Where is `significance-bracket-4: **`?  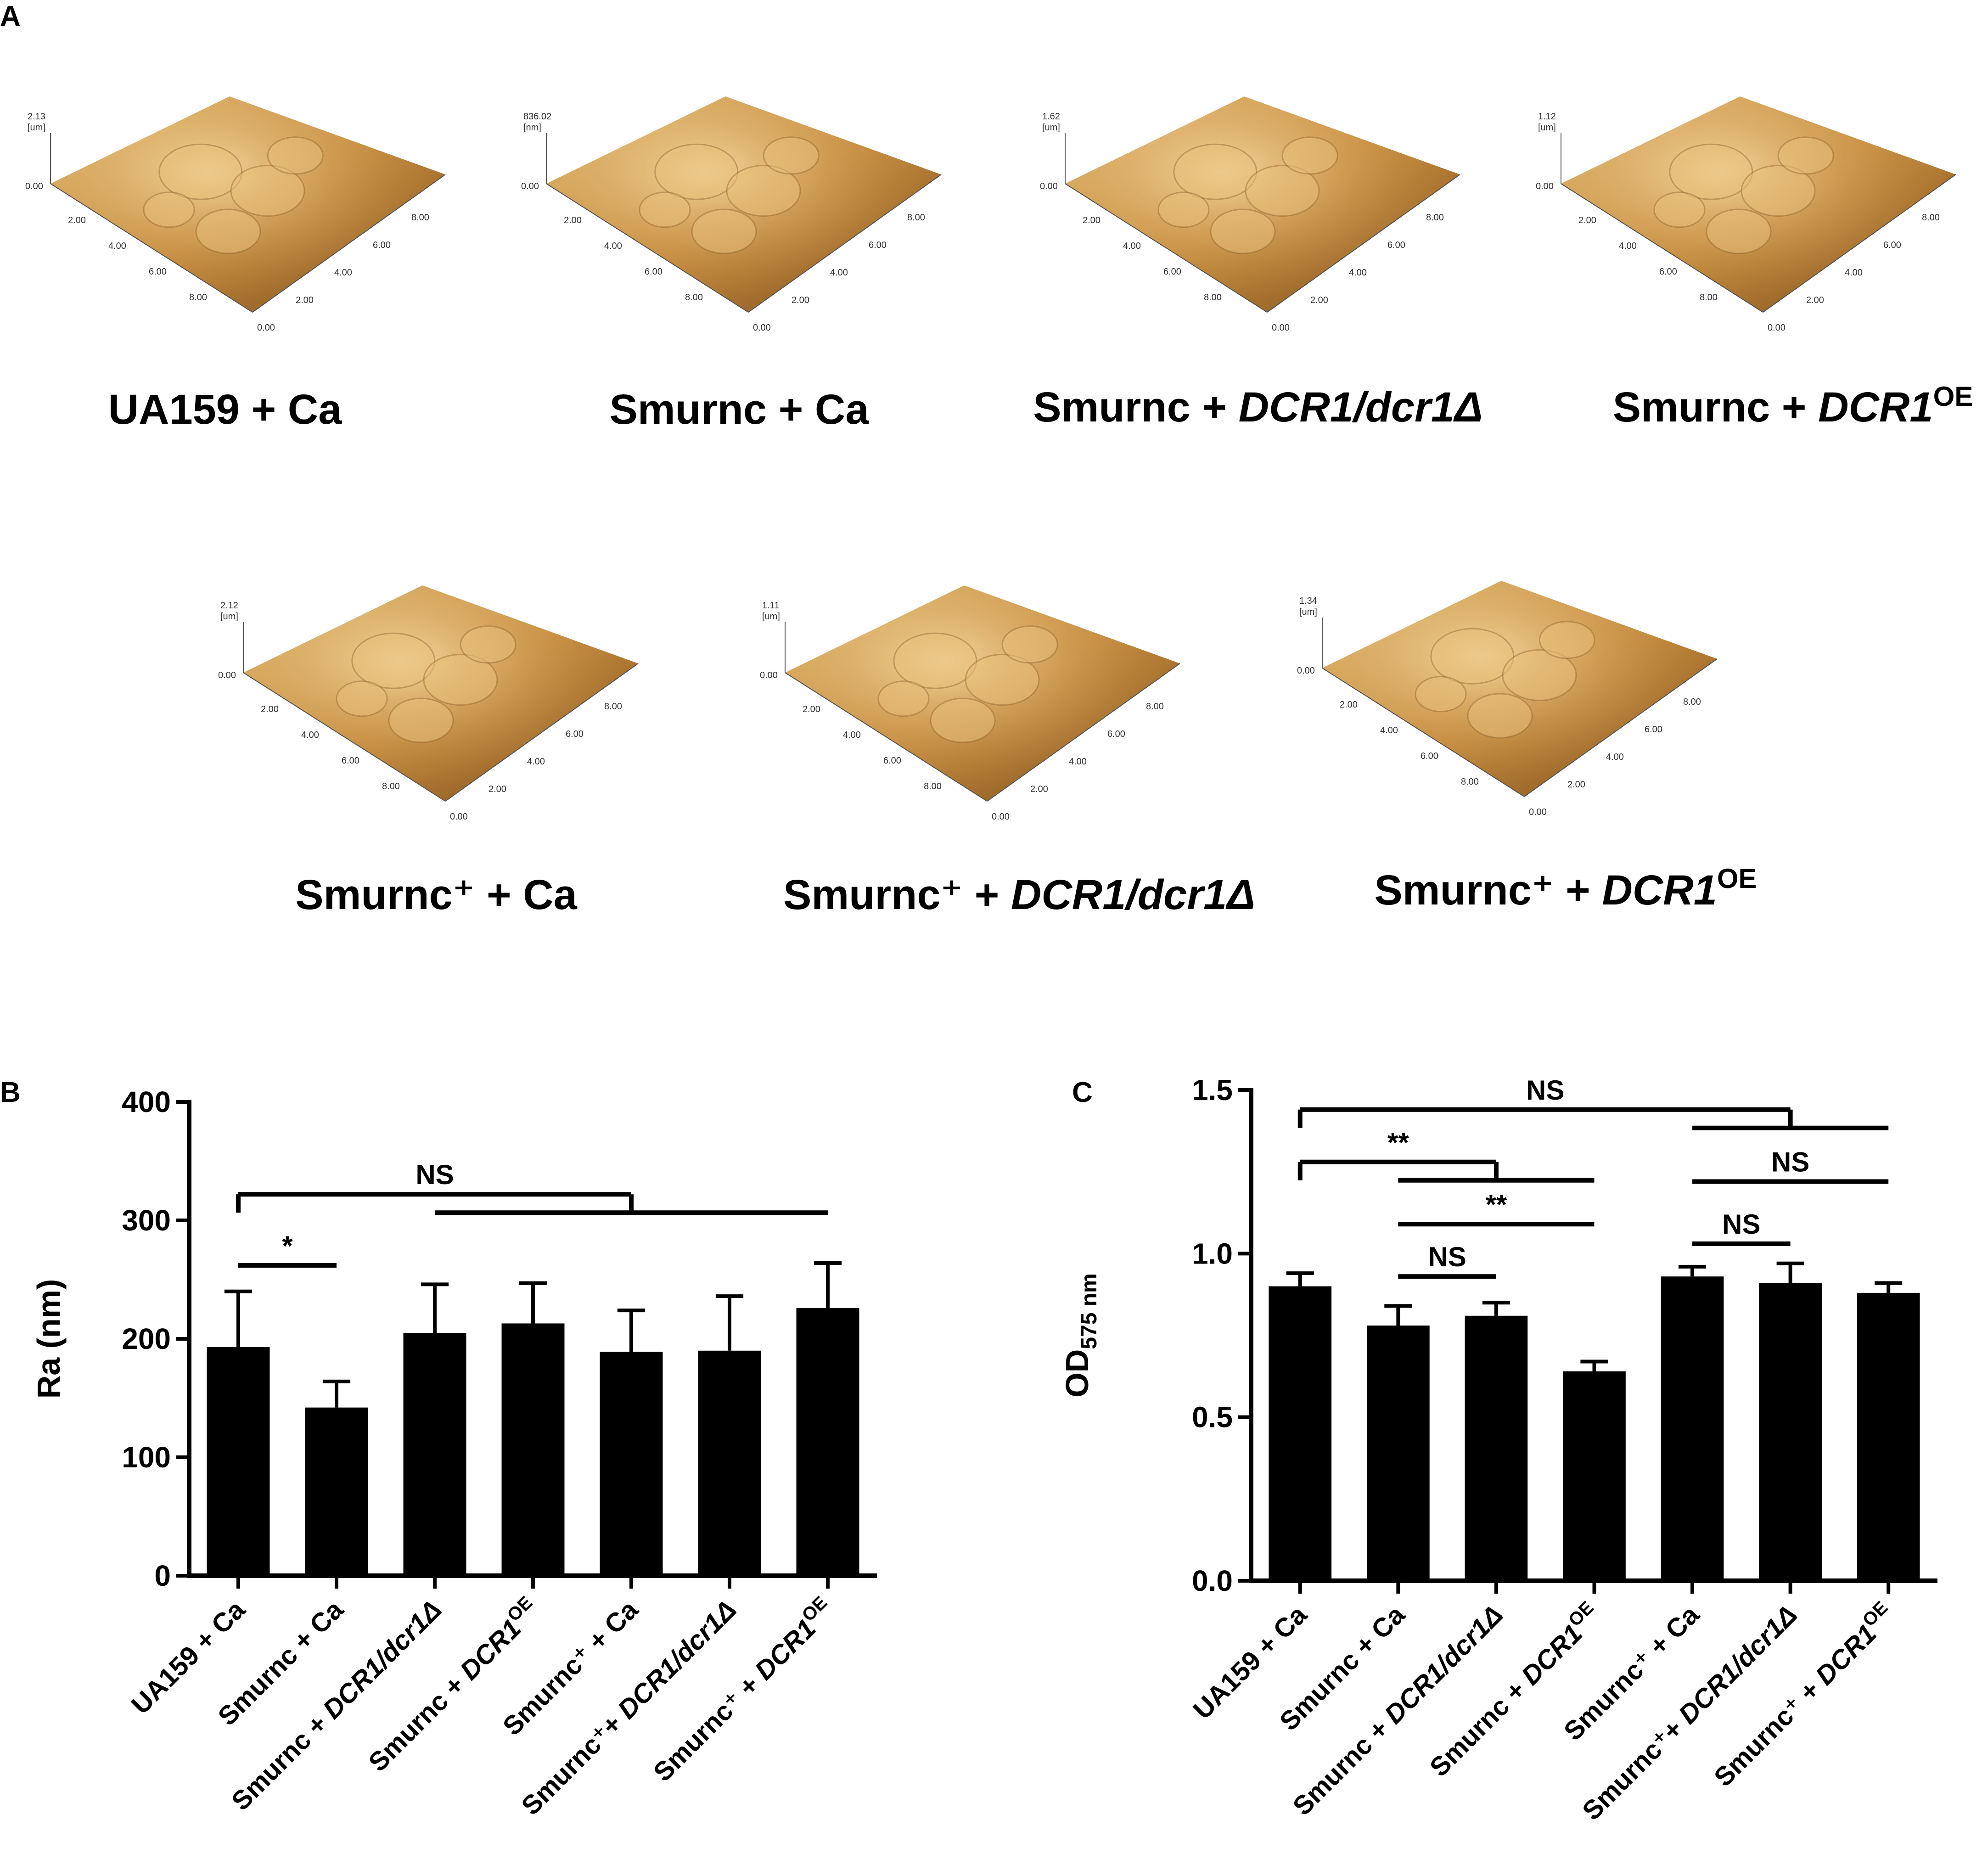 significance-bracket-4: ** is located at coordinates (1496, 1208).